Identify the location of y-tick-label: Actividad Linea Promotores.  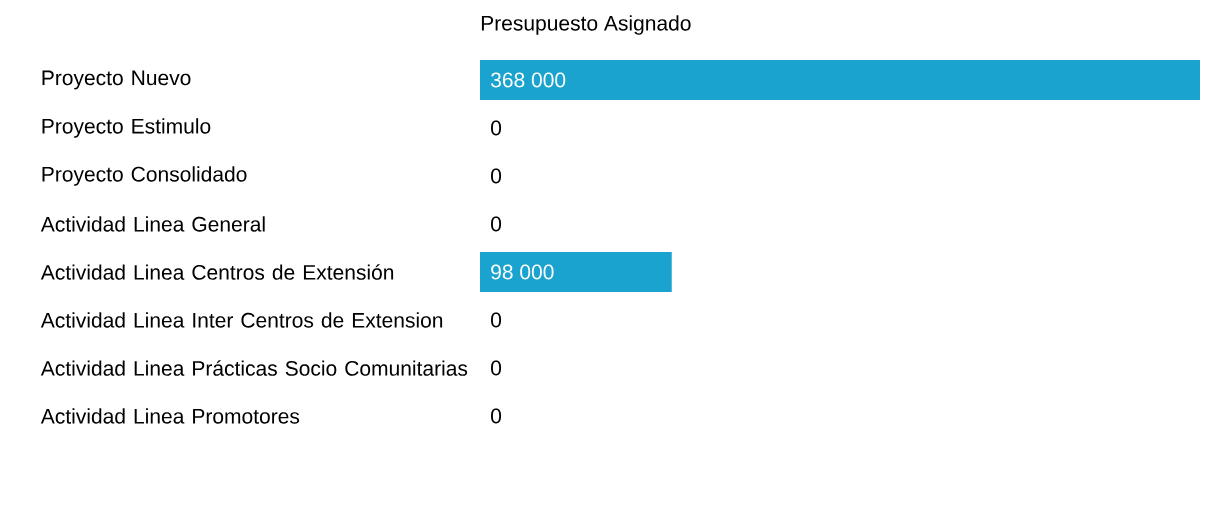
(170, 416).